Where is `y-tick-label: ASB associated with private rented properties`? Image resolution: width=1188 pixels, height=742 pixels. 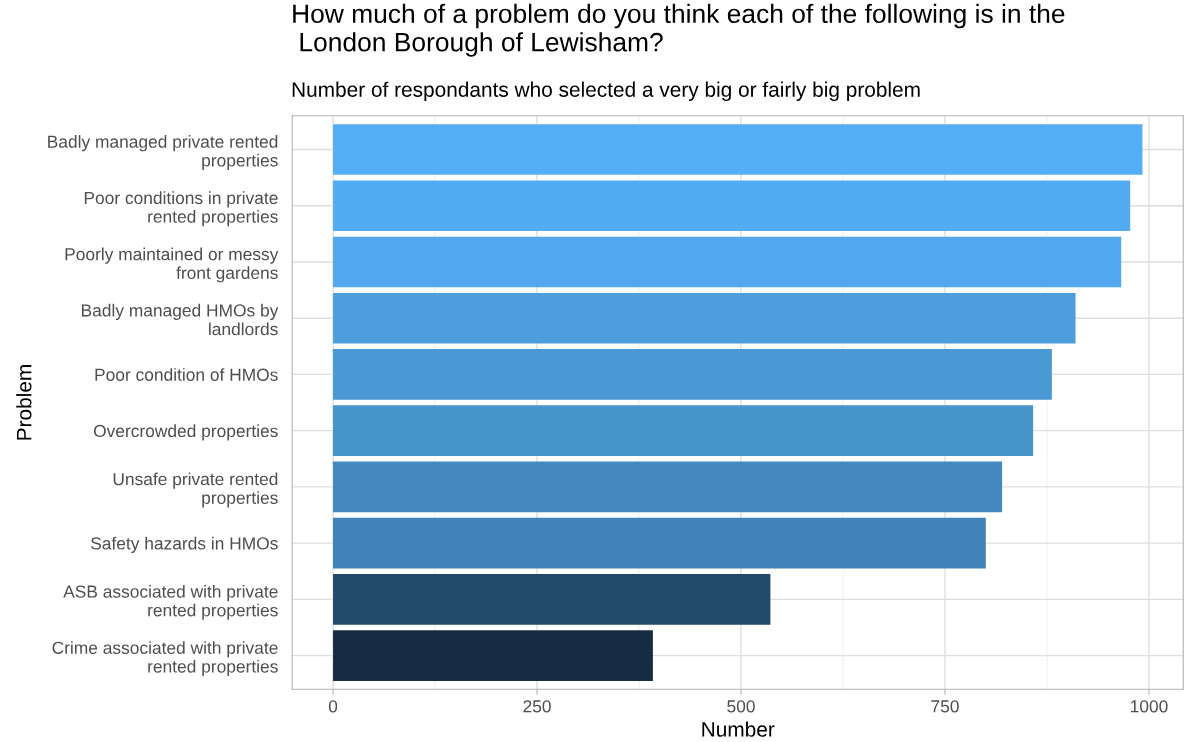 y-tick-label: ASB associated with private rented properties is located at coordinates (170, 602).